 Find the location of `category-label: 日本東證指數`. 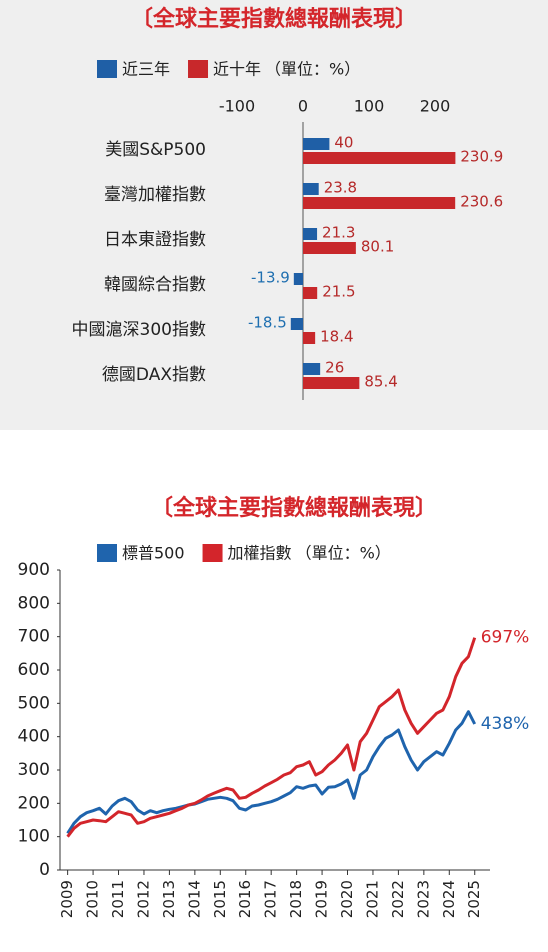

category-label: 日本東證指數 is located at coordinates (155, 240).